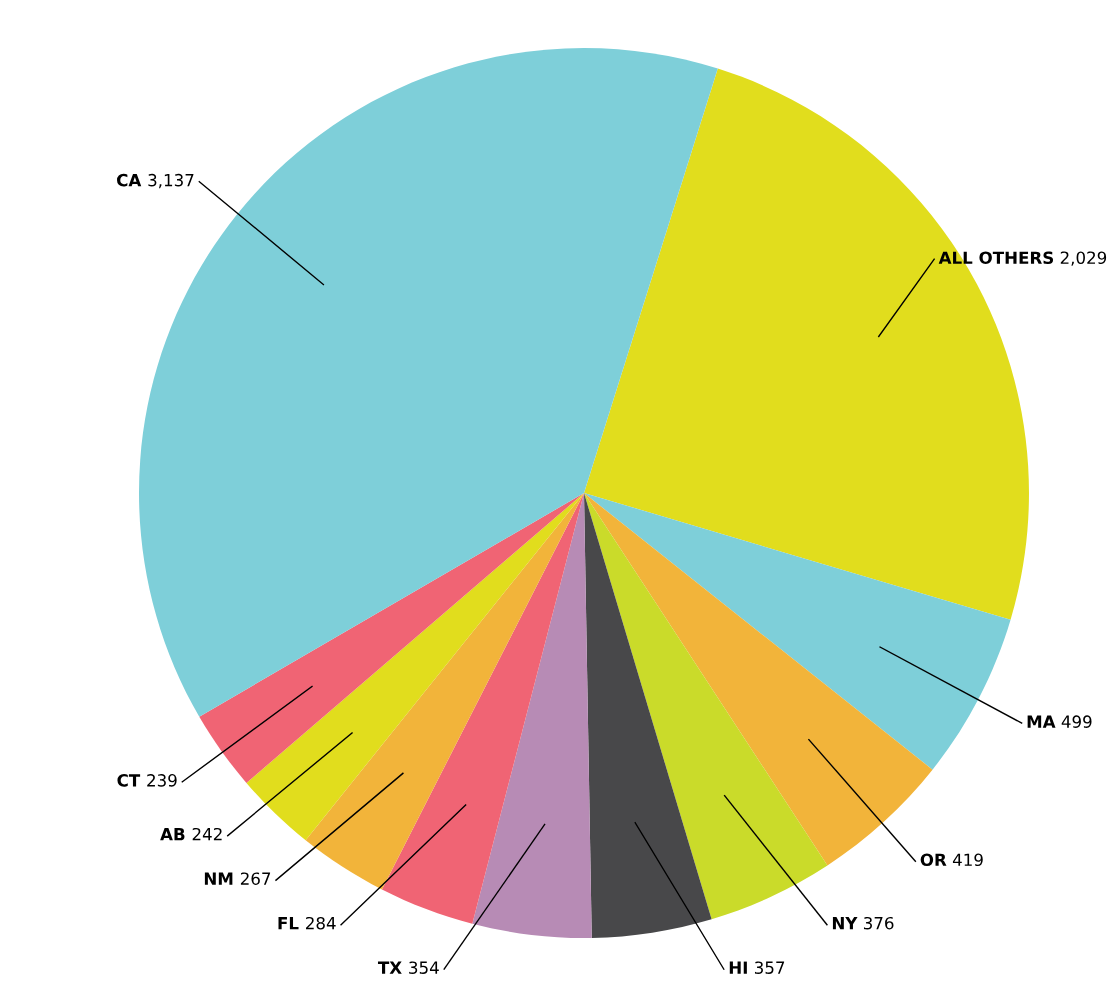  Describe the element at coordinates (172, 834) in the screenshot. I see `slice-label: AB` at that location.